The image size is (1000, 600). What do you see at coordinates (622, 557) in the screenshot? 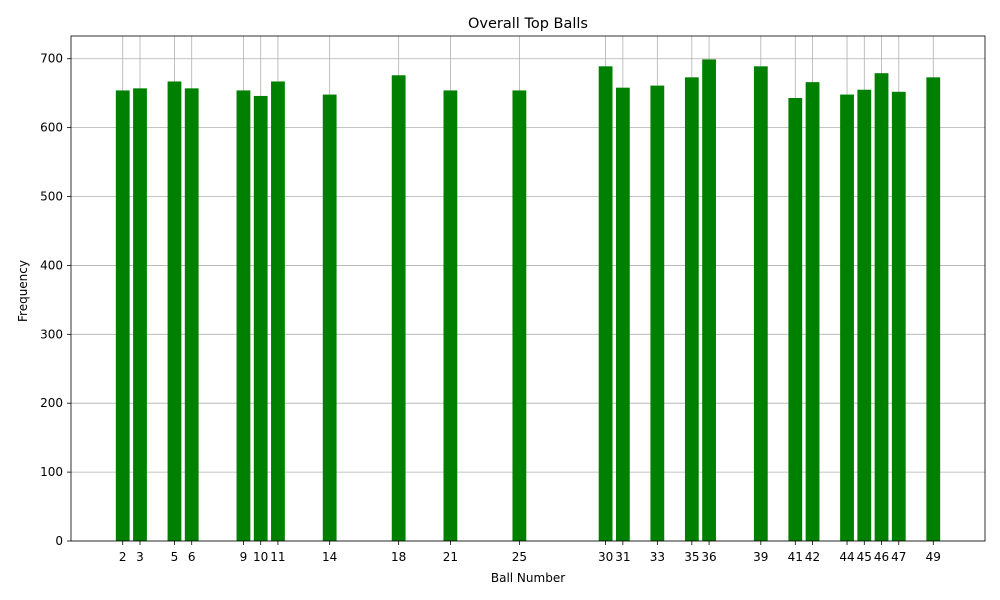
I see `x-tick-label: 31` at bounding box center [622, 557].